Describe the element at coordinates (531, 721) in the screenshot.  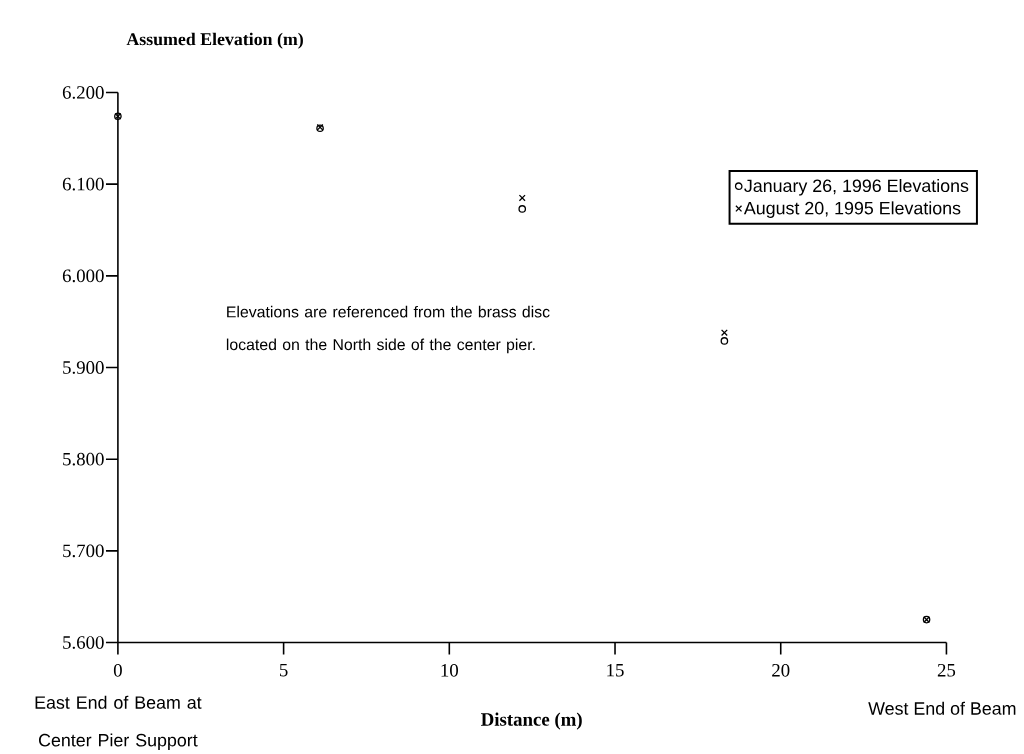
I see `x-axis-title: Distance (m)` at that location.